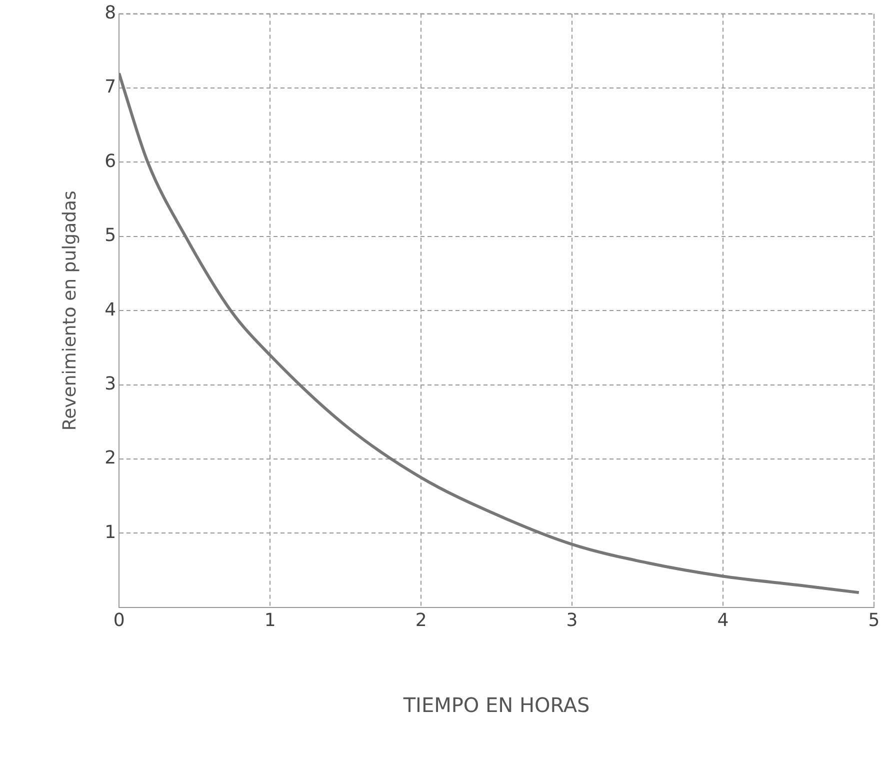 The image size is (892, 769). What do you see at coordinates (110, 161) in the screenshot?
I see `y-tick-label: 6` at bounding box center [110, 161].